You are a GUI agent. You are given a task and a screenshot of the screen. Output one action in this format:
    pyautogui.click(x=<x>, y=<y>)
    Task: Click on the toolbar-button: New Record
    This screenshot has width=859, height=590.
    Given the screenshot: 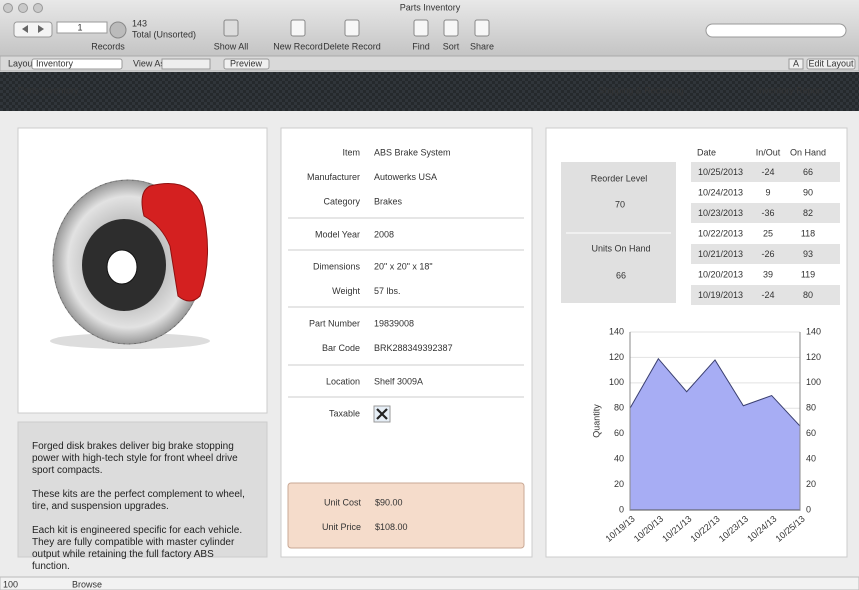 What is the action you would take?
    pyautogui.click(x=298, y=46)
    